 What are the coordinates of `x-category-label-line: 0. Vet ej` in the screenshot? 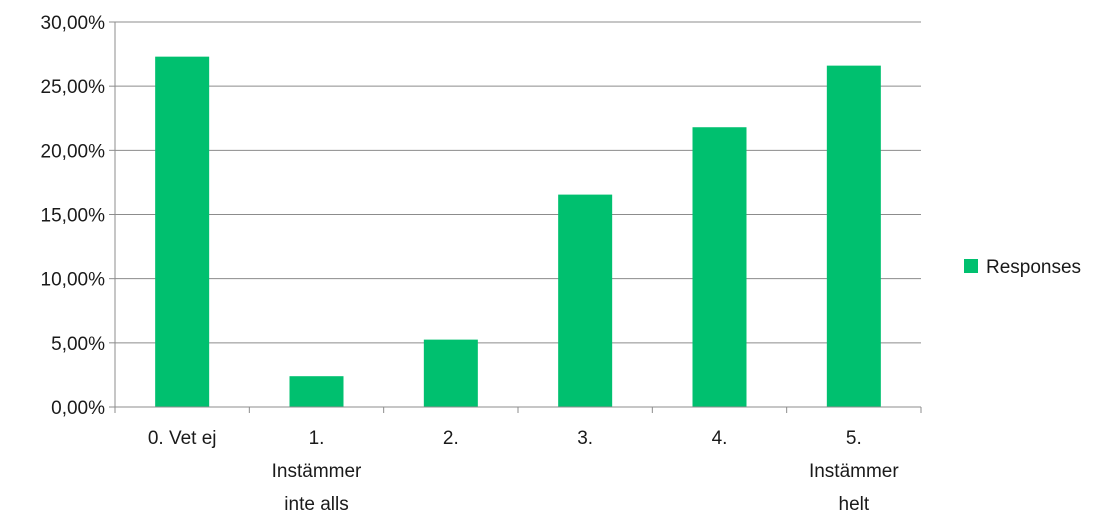 It's located at (182, 438).